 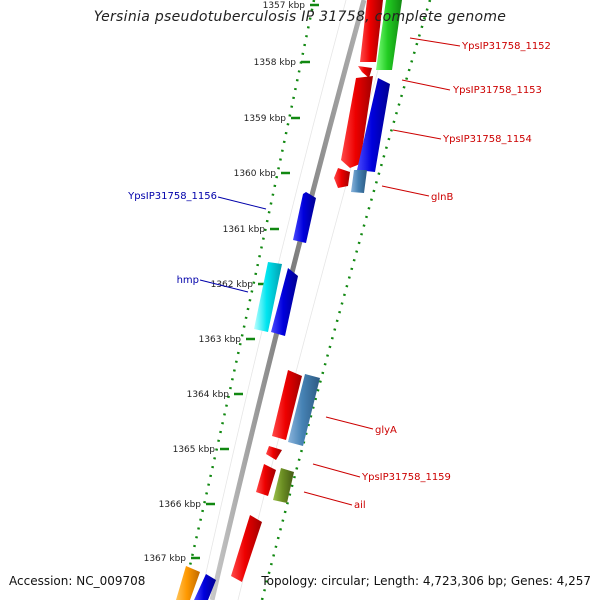 What do you see at coordinates (165, 559) in the screenshot?
I see `ruler-tick-label: 1367 kbp` at bounding box center [165, 559].